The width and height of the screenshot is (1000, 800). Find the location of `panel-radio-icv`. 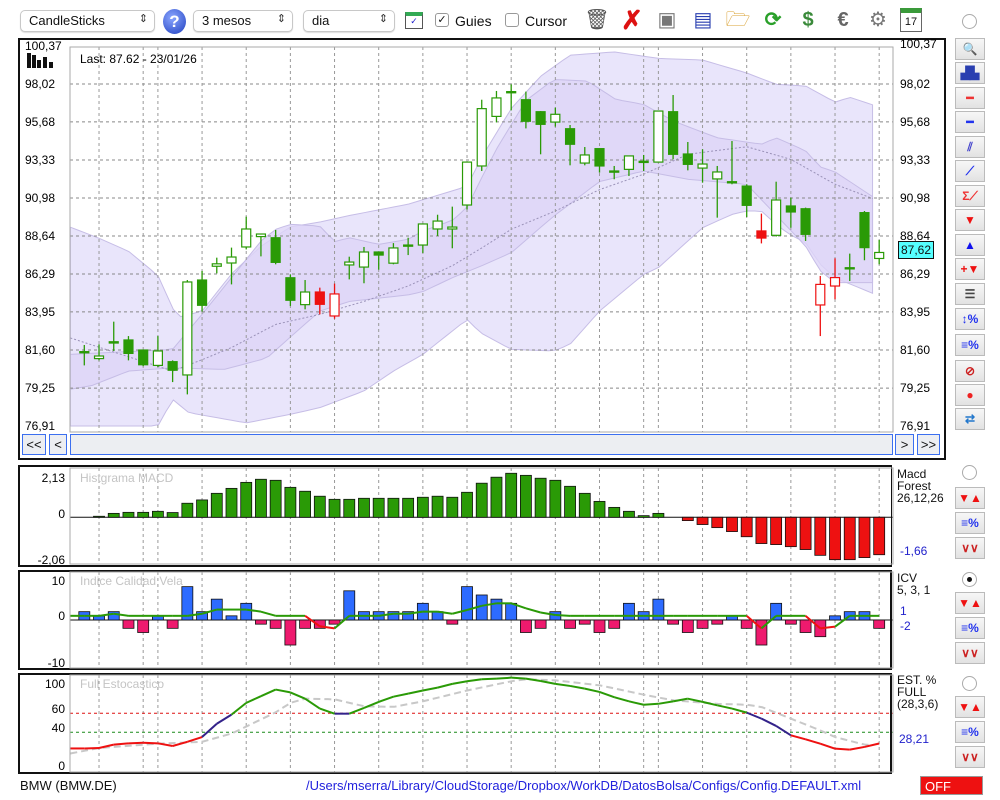

panel-radio-icv is located at coordinates (969, 579).